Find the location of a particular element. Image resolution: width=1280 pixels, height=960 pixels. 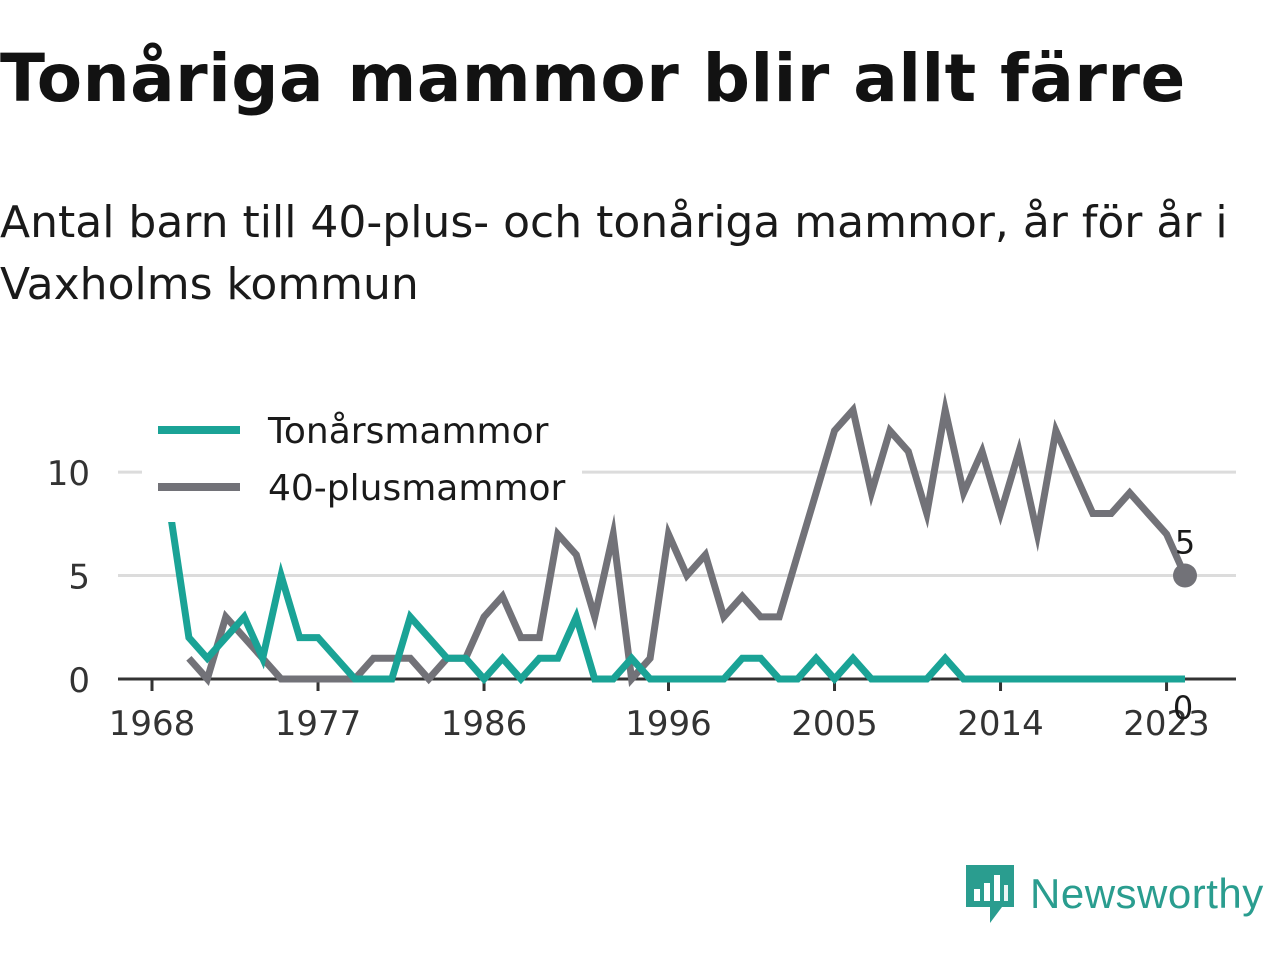

legend-box is located at coordinates (362, 461).